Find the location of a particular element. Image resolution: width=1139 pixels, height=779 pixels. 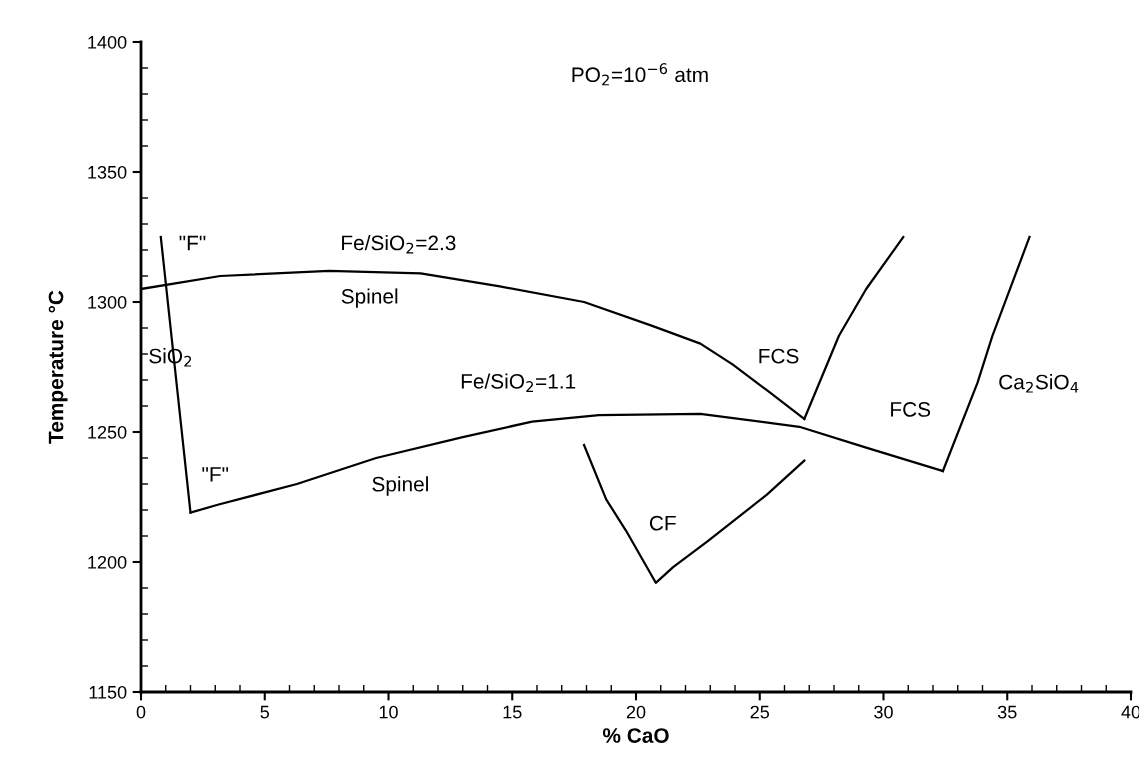

annotation: Fe/SiO$_{2}$=1.1 is located at coordinates (518, 382).